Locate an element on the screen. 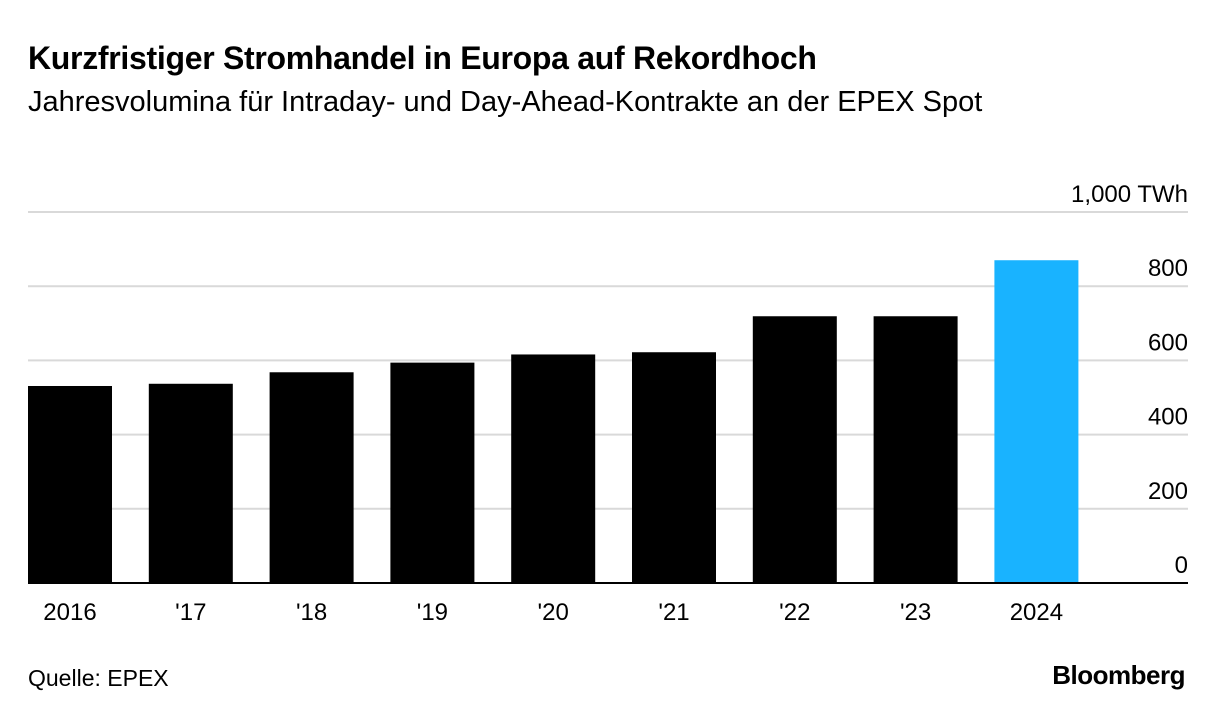 The width and height of the screenshot is (1223, 720). x-tick-label: 2024 is located at coordinates (1036, 612).